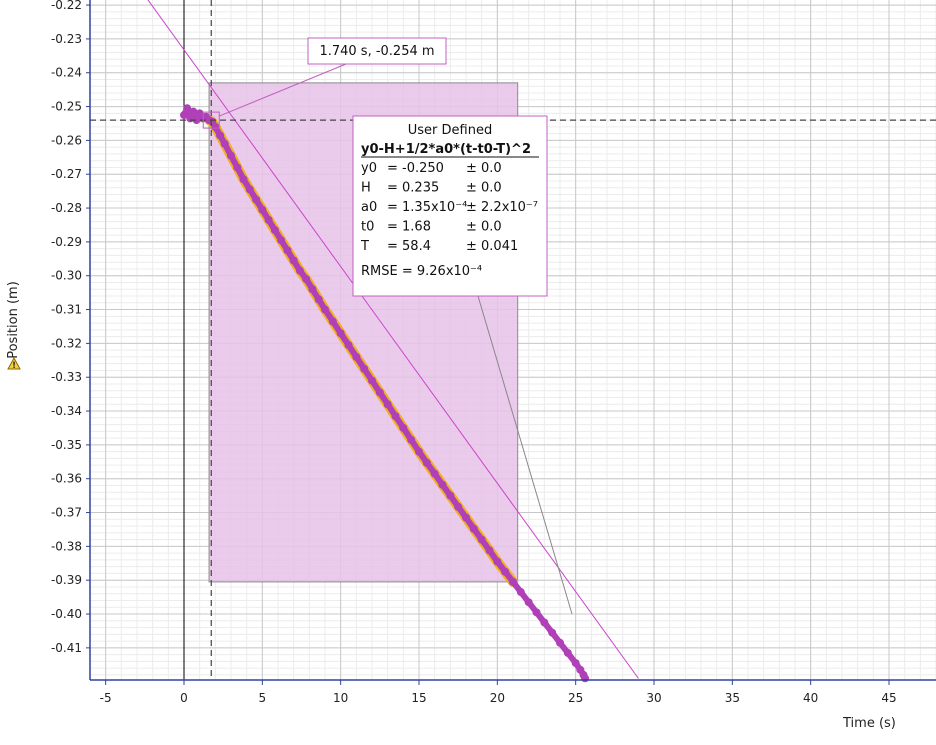  What do you see at coordinates (66, 580) in the screenshot?
I see `y-tick-label: -0.39` at bounding box center [66, 580].